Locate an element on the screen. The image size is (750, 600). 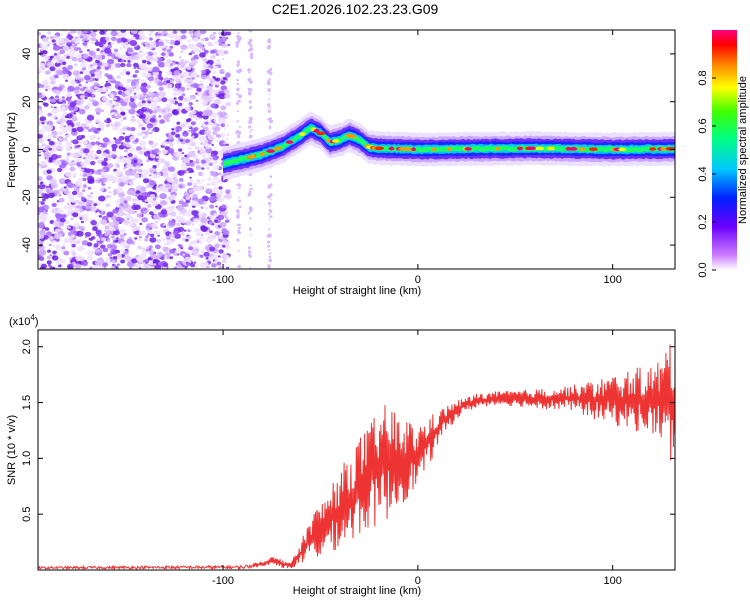
spectrogram-y-label: Frequency (Hz) is located at coordinates (12, 150).